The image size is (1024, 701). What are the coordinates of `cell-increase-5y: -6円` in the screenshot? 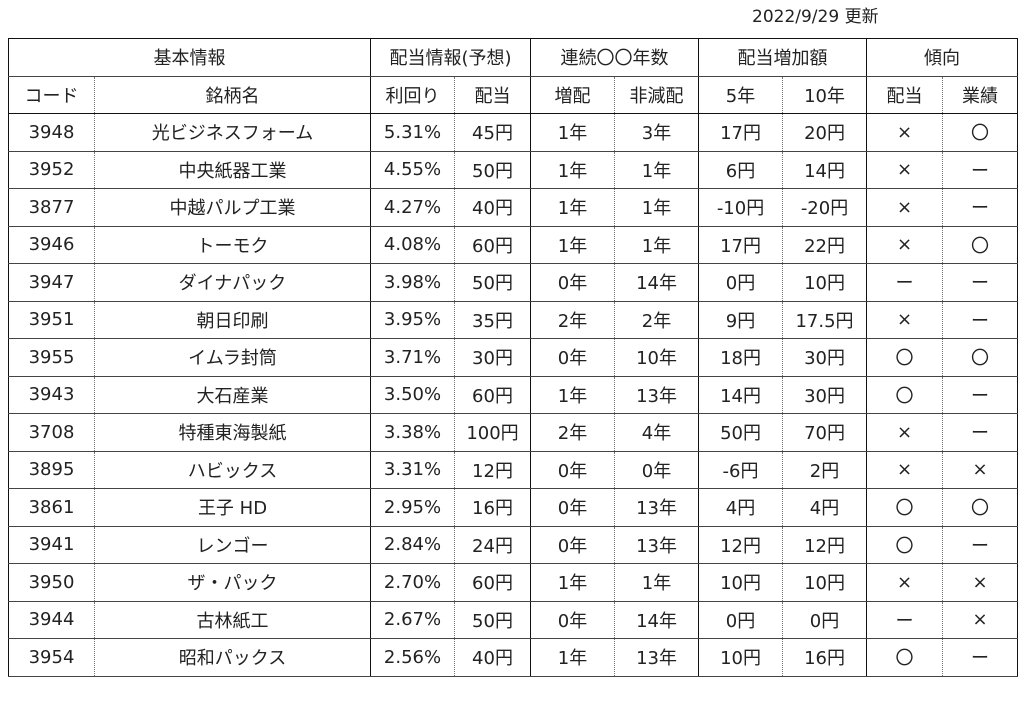 It's located at (741, 470).